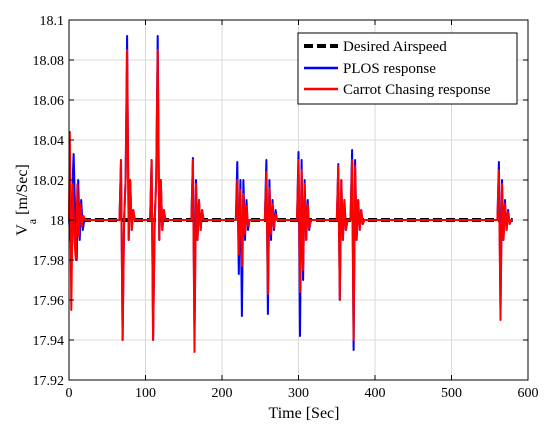  I want to click on x-tick-label: 0, so click(69, 393).